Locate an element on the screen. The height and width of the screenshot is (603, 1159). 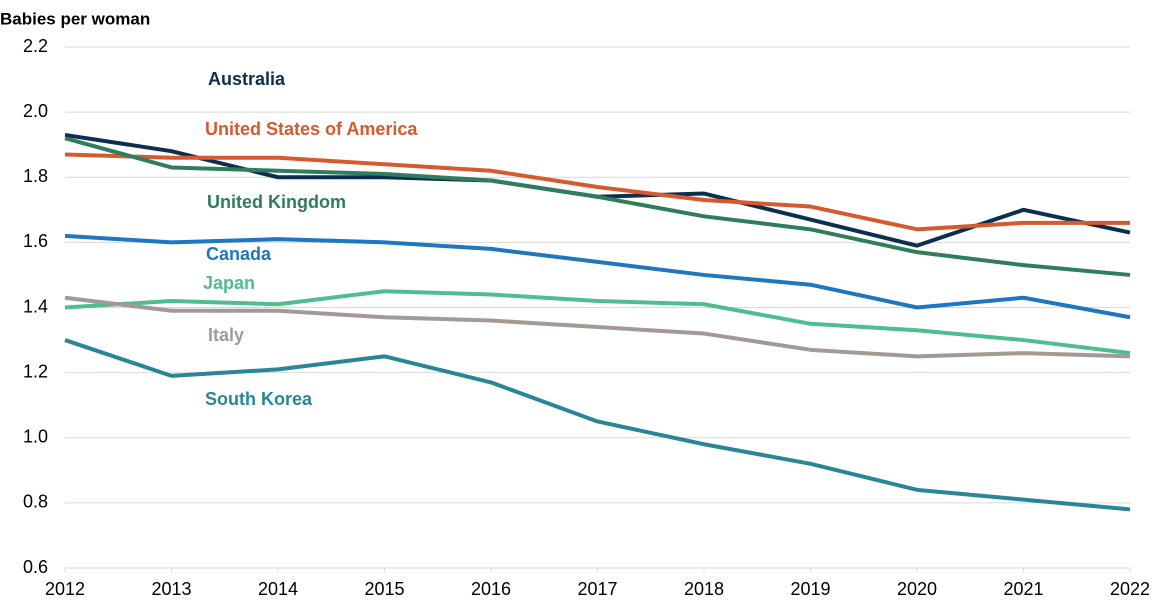
y-tick-label: 1.6 is located at coordinates (35, 241).